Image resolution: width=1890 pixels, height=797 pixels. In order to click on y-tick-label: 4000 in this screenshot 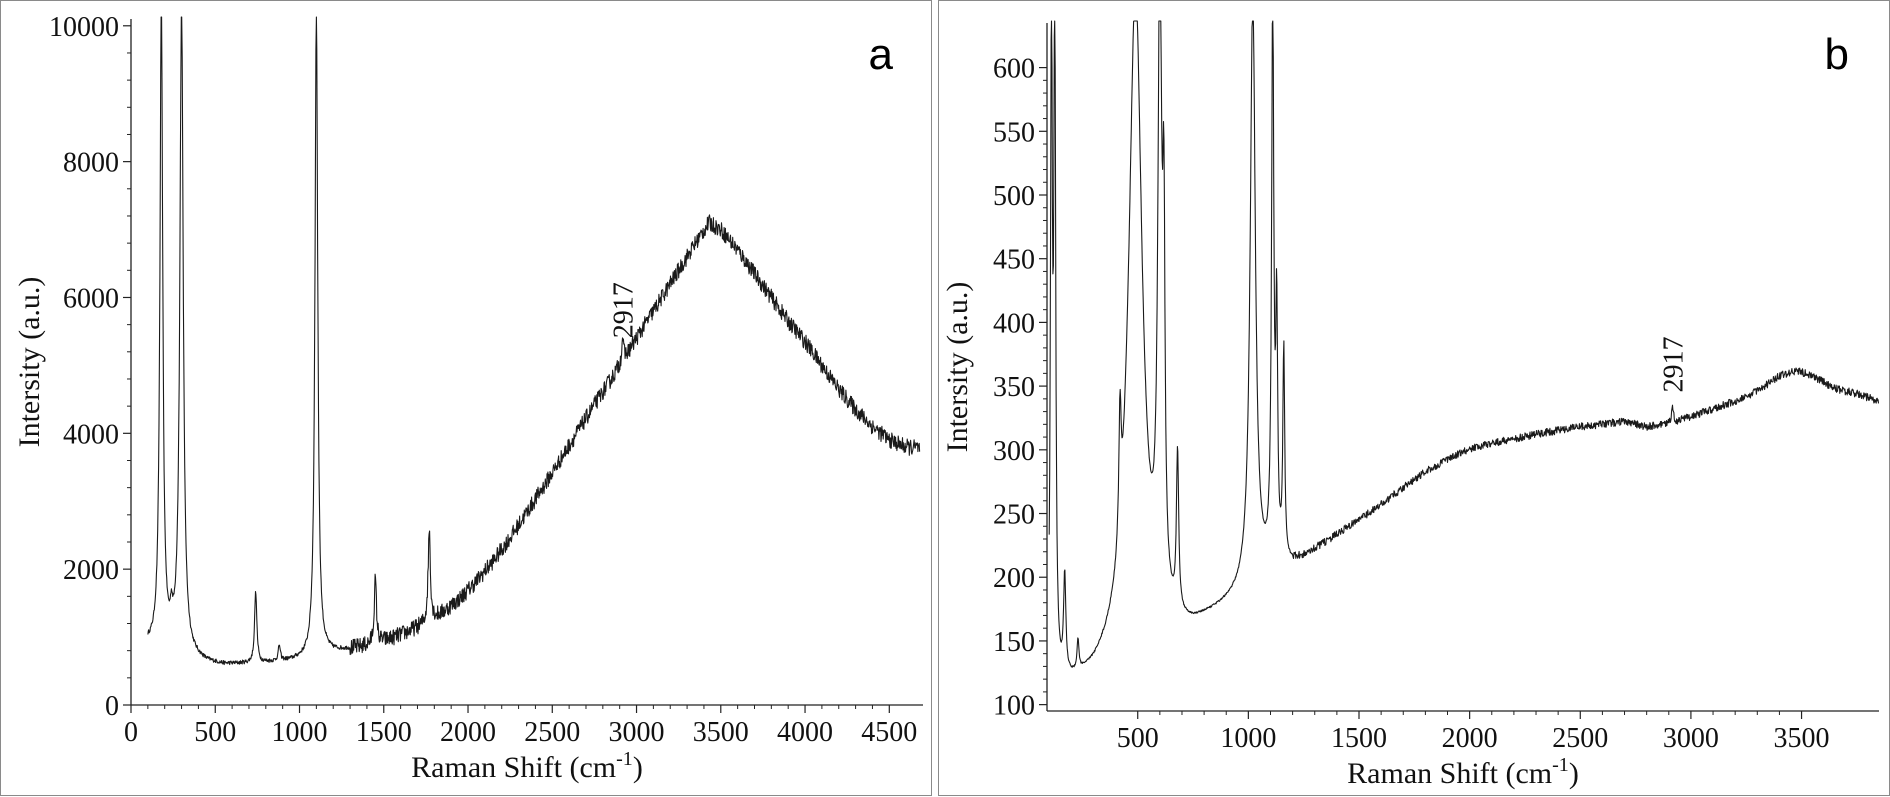, I will do `click(91, 434)`.